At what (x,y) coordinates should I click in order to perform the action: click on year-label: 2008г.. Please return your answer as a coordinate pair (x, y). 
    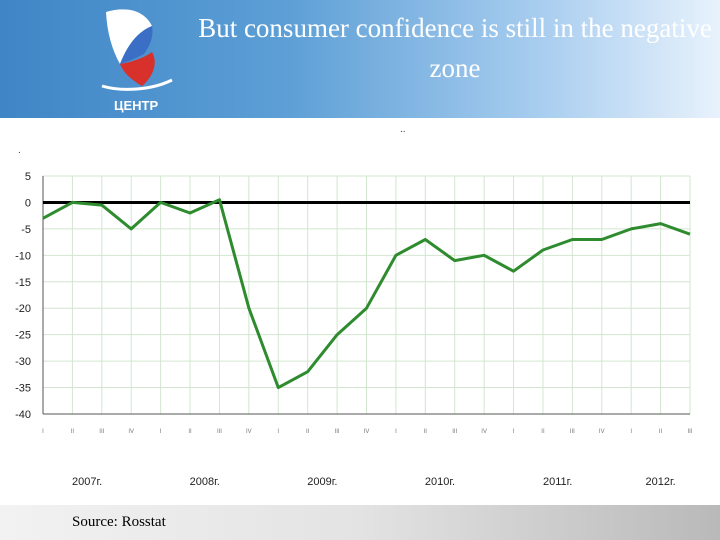
    Looking at the image, I should click on (205, 482).